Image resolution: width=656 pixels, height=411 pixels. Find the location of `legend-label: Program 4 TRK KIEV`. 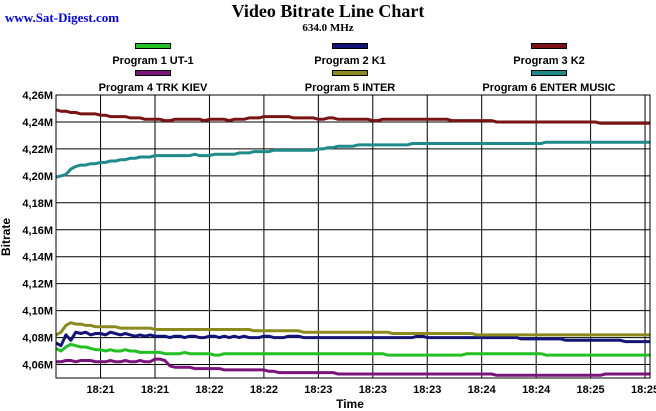

legend-label: Program 4 TRK KIEV is located at coordinates (153, 88).